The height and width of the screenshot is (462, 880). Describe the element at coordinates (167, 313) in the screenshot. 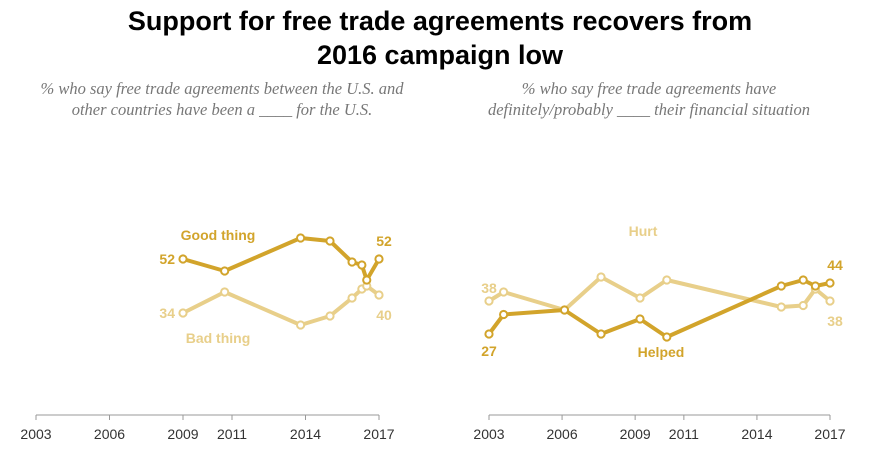

I see `start-value-label: 34` at that location.